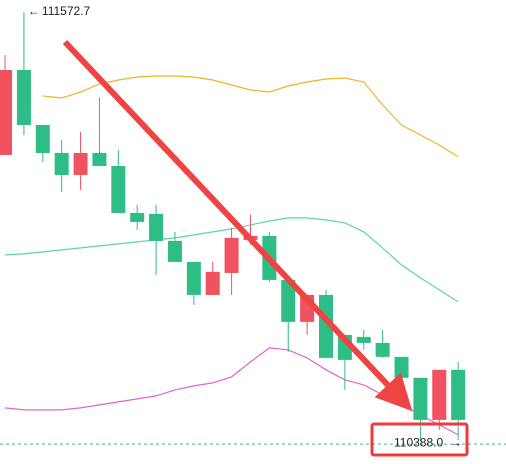 Image resolution: width=506 pixels, height=464 pixels. What do you see at coordinates (456, 442) in the screenshot?
I see `arrow-glyph: →` at bounding box center [456, 442].